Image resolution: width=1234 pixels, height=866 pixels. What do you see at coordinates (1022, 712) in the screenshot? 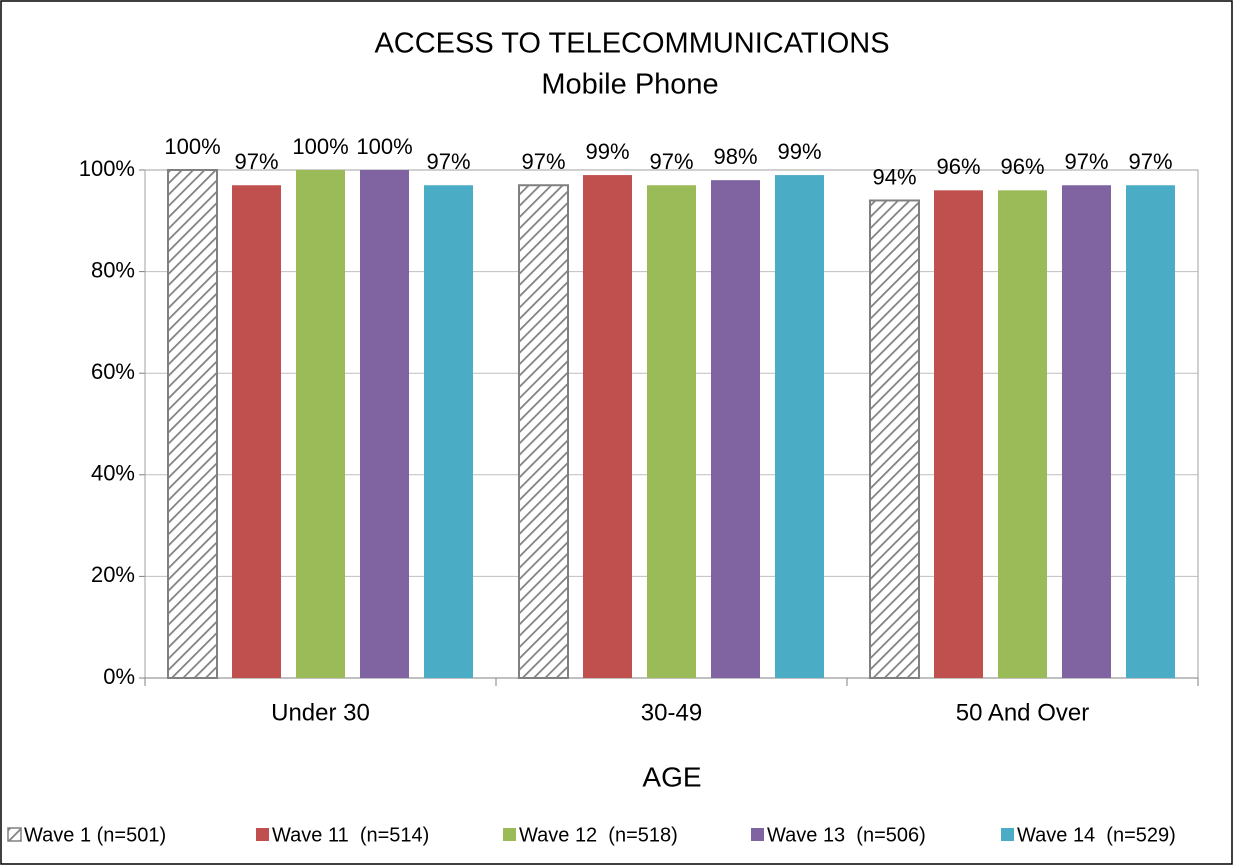
I see `x-tick-label: 50 And Over` at bounding box center [1022, 712].